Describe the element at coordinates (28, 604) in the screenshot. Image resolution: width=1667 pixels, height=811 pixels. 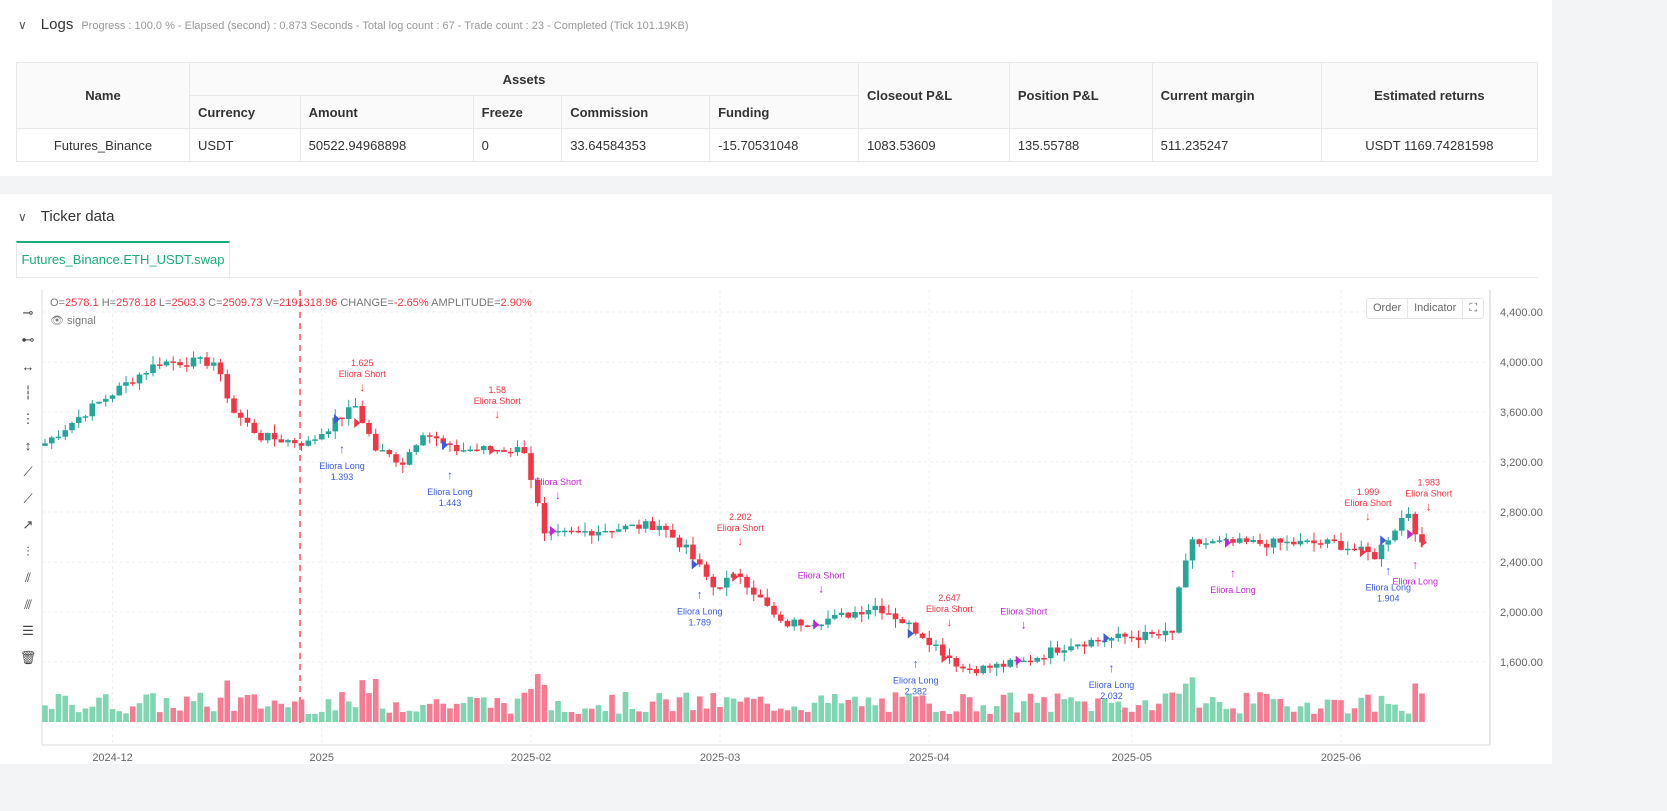
I see `fibonacci-icon: ⫻` at that location.